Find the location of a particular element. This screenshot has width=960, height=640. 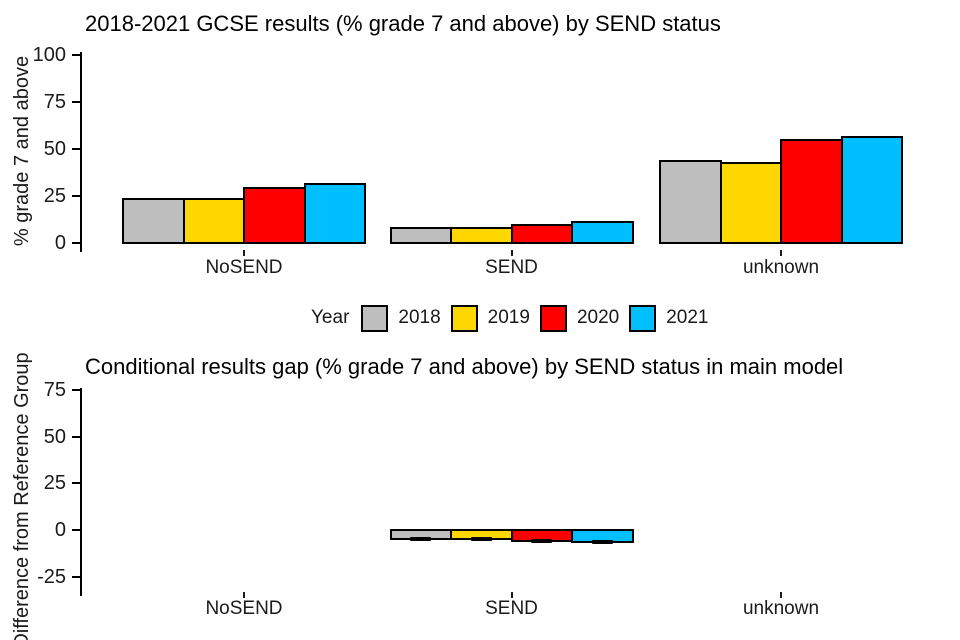

bar-nosend-2020 is located at coordinates (274, 215).